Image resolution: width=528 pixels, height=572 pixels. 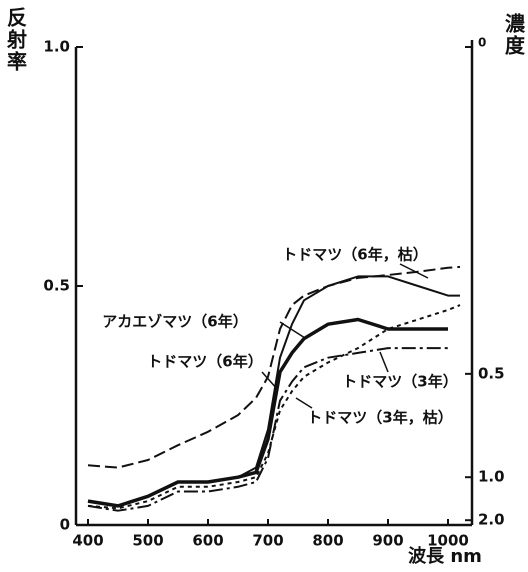 What do you see at coordinates (491, 520) in the screenshot?
I see `y2-tick-label: 2.0` at bounding box center [491, 520].